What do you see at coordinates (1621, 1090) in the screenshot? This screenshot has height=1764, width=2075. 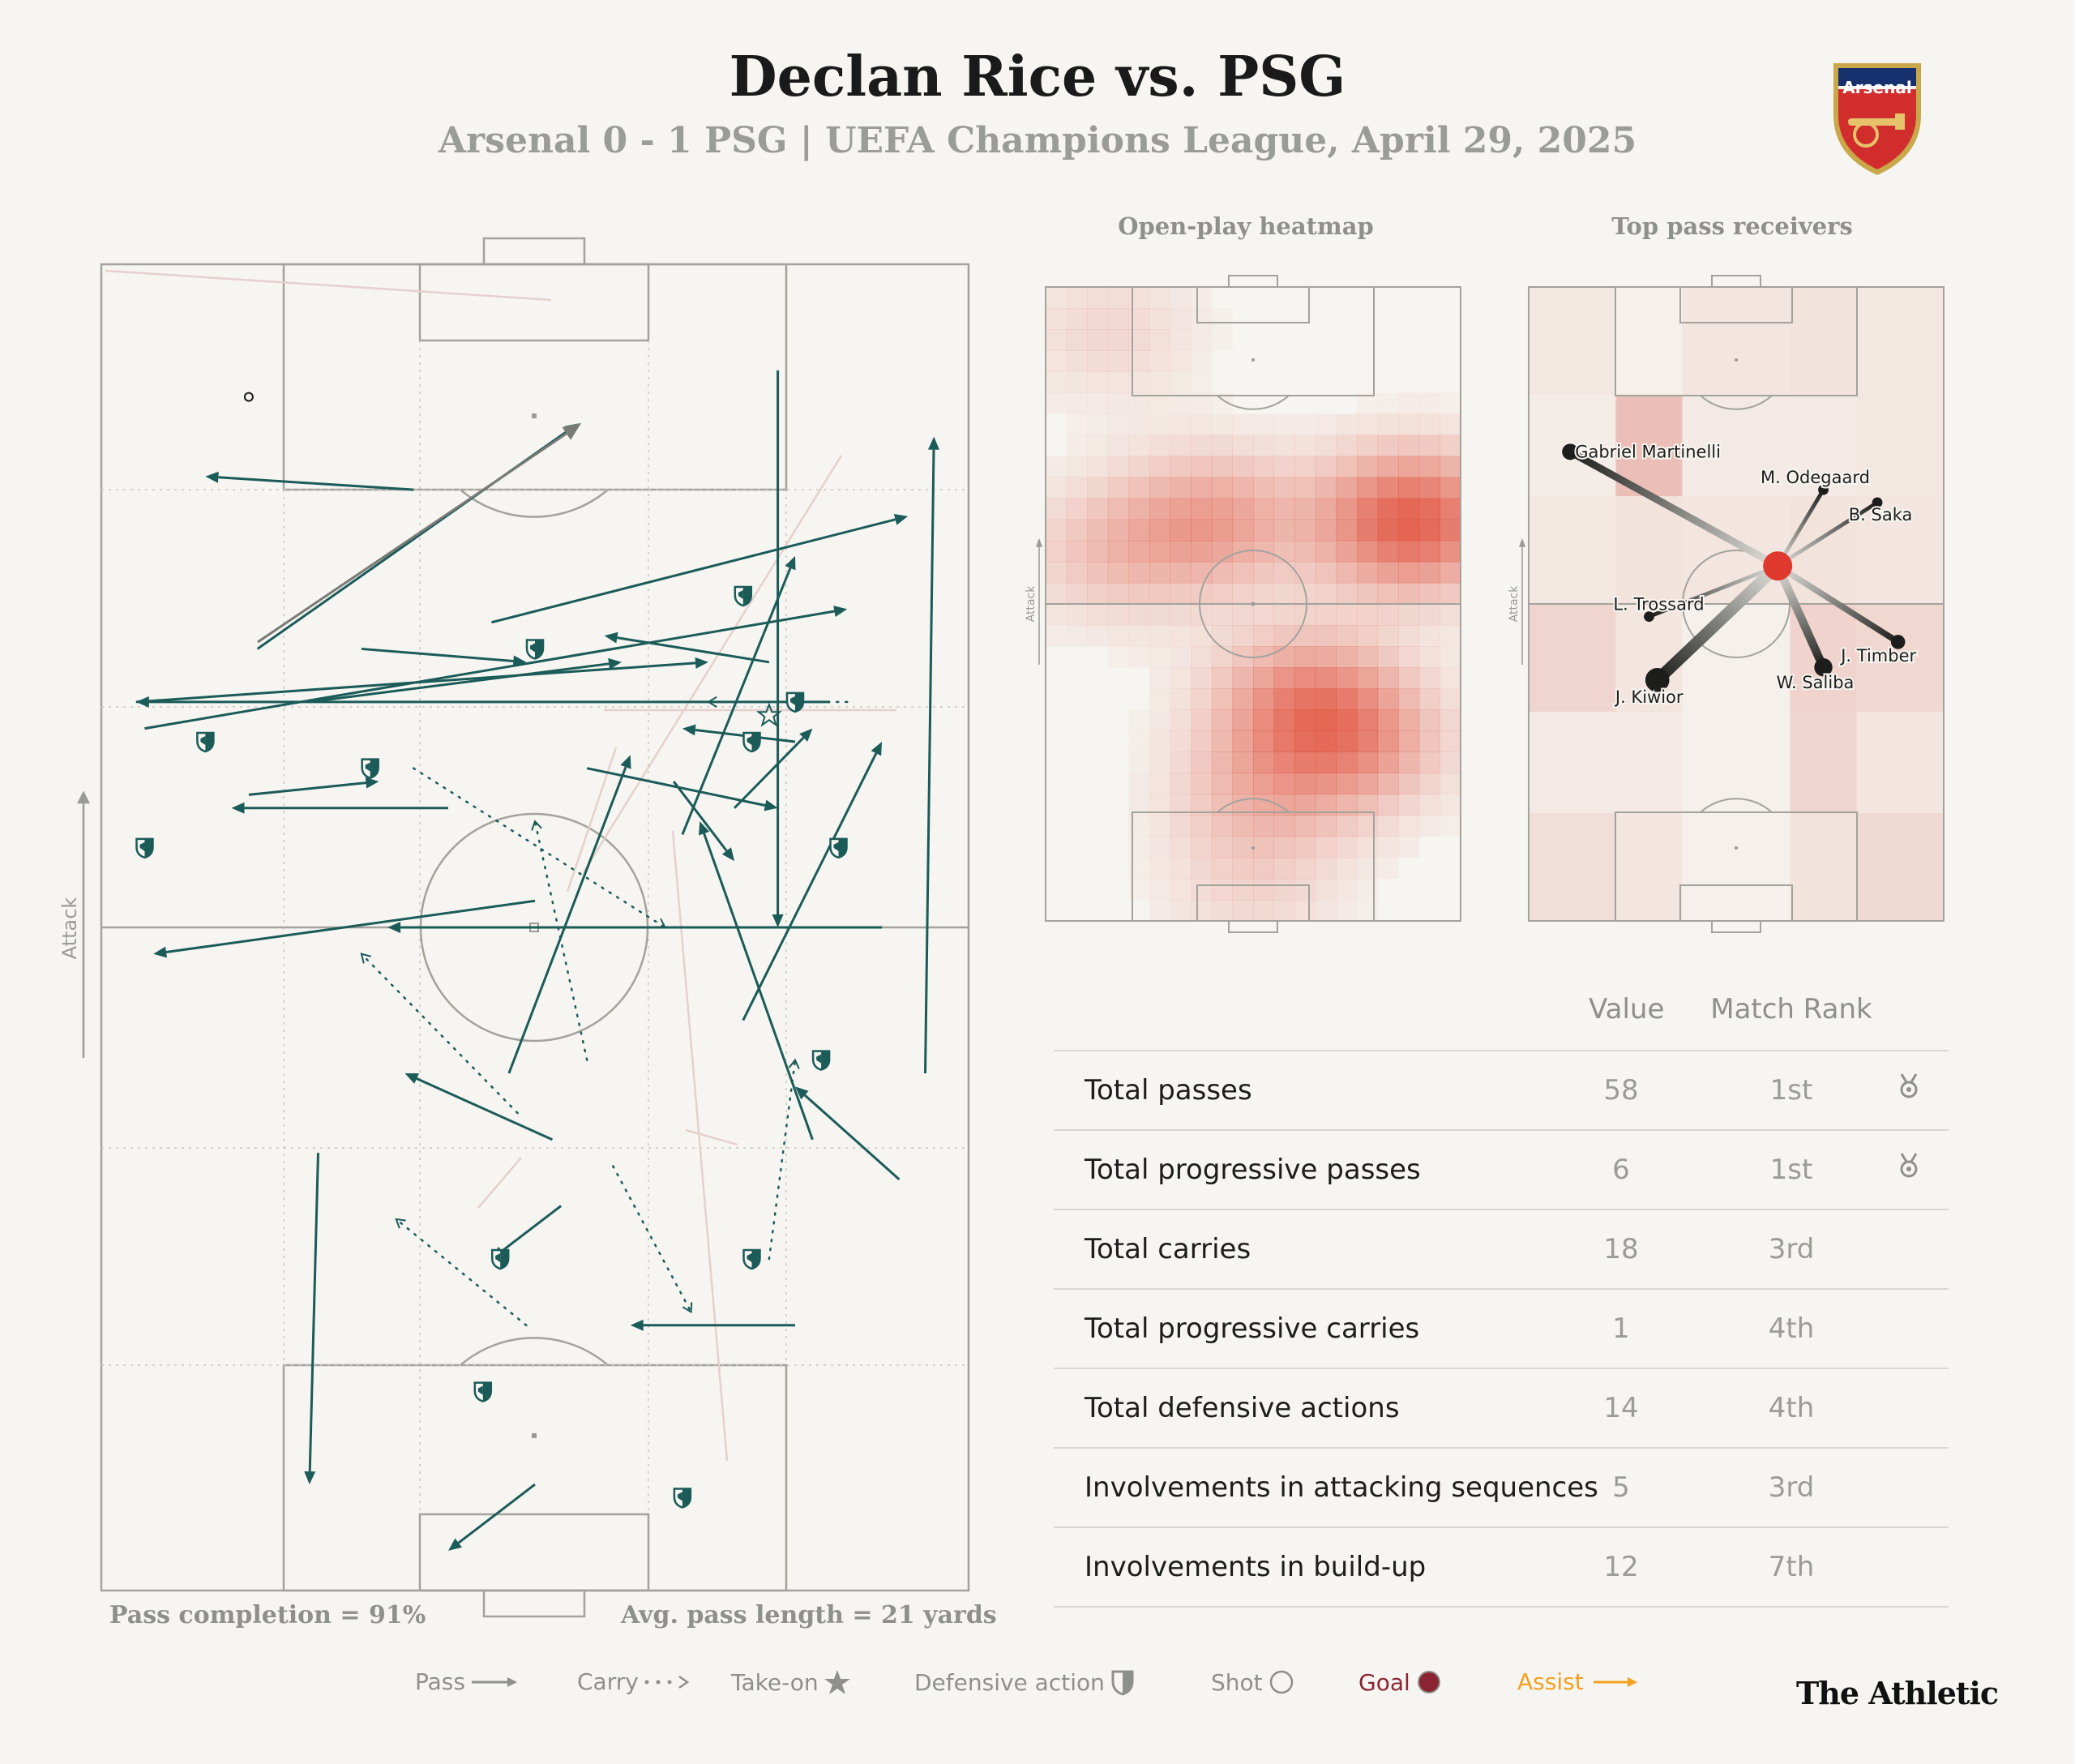 I see `stat-value: 58` at bounding box center [1621, 1090].